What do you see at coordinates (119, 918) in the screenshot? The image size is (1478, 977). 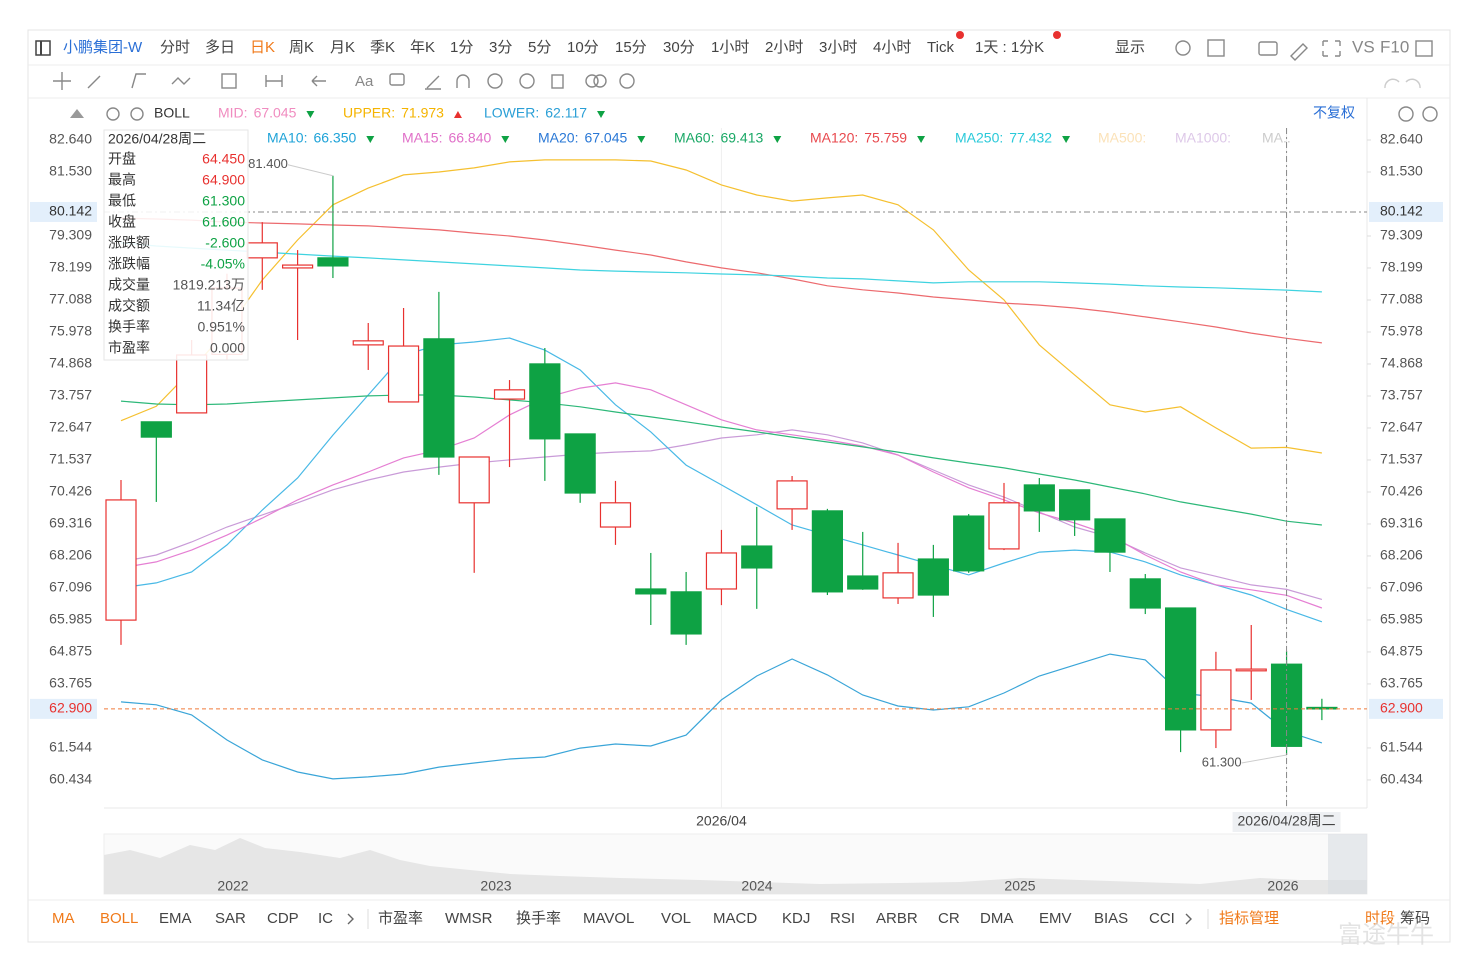 I see `indicator-tab: BOLL` at bounding box center [119, 918].